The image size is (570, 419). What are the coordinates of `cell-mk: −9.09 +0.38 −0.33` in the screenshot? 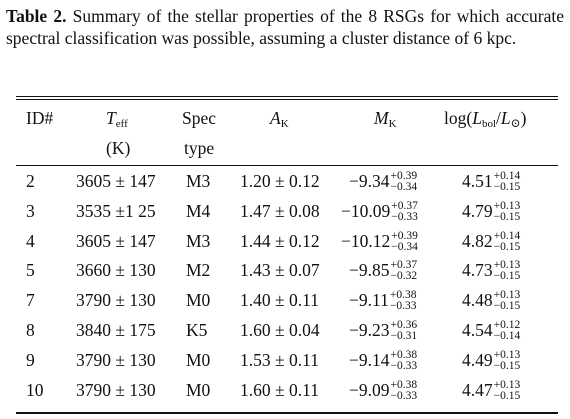 It's located at (383, 390).